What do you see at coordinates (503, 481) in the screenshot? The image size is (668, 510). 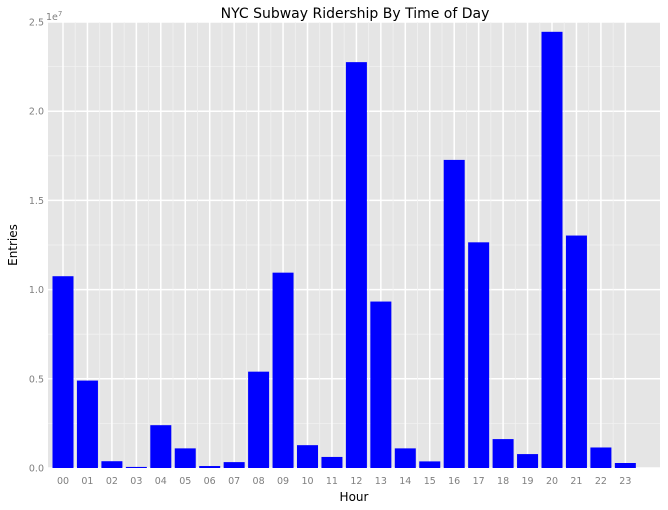 I see `x-tick-label-18: 18` at bounding box center [503, 481].